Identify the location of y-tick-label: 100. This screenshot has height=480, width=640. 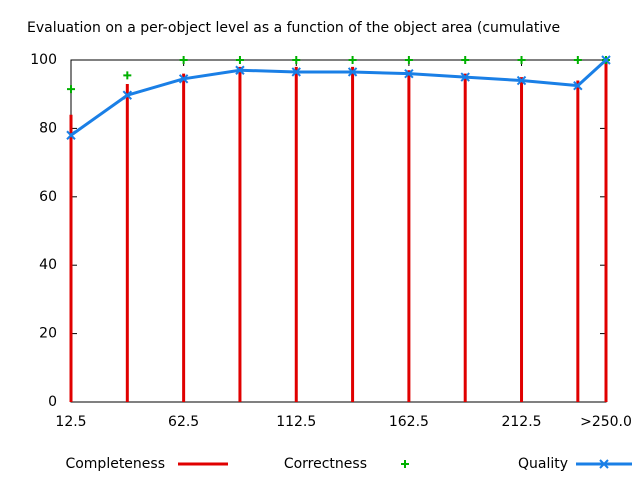
(43, 60).